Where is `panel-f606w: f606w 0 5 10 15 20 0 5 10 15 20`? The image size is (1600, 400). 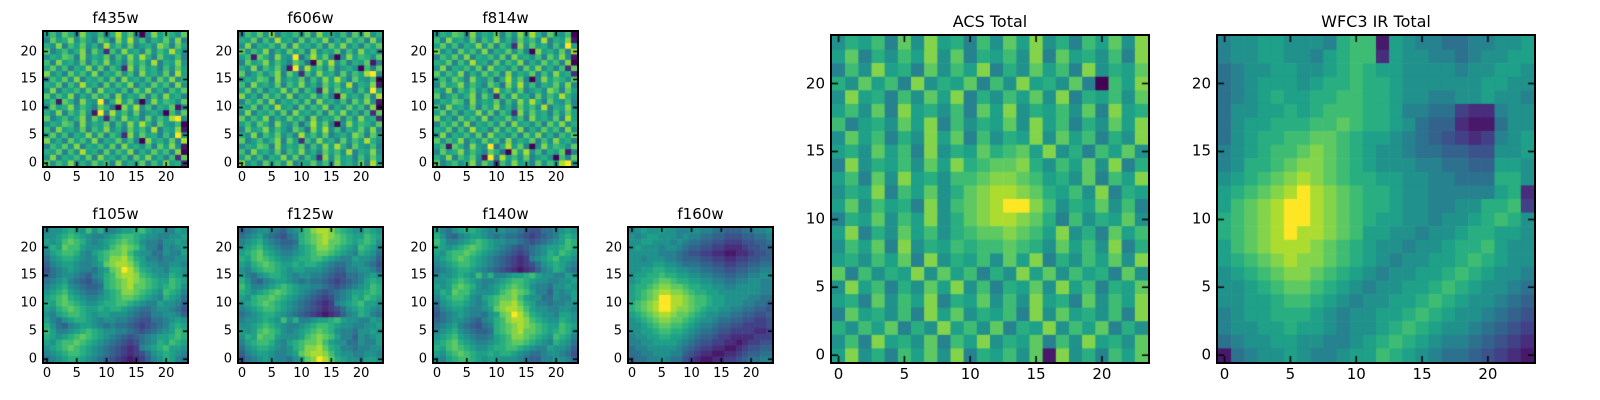 panel-f606w: f606w 0 5 10 15 20 0 5 10 15 20 is located at coordinates (299, 96).